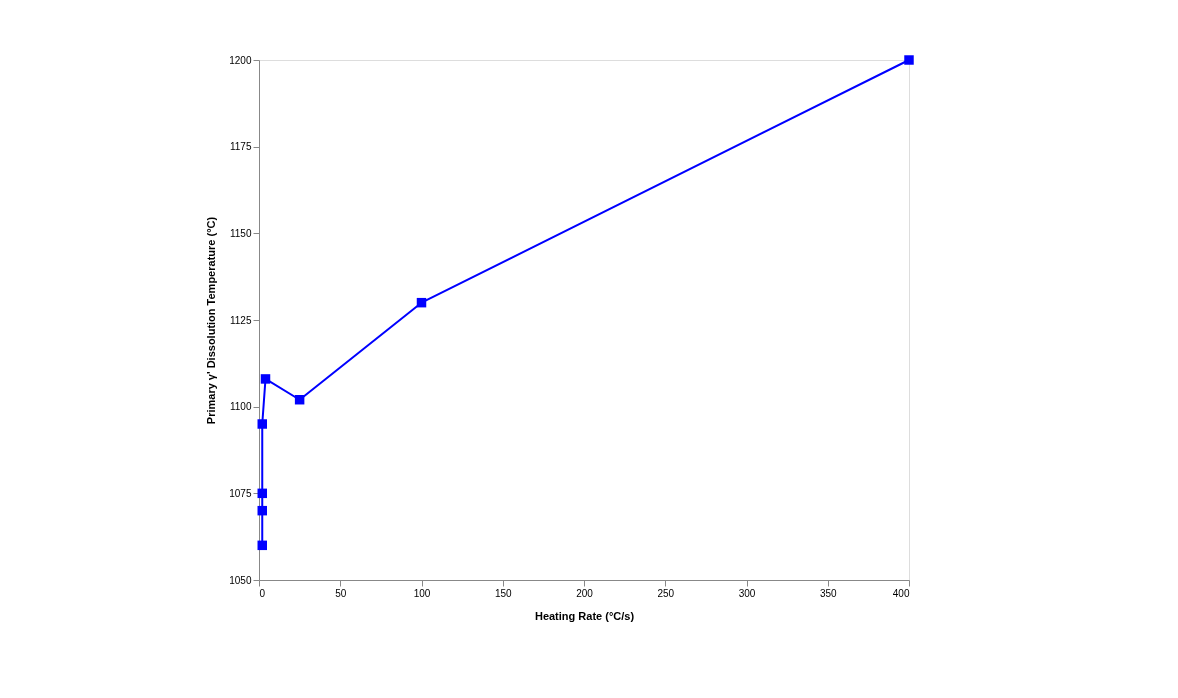  Describe the element at coordinates (240, 407) in the screenshot. I see `y-tick-label: 1100` at that location.